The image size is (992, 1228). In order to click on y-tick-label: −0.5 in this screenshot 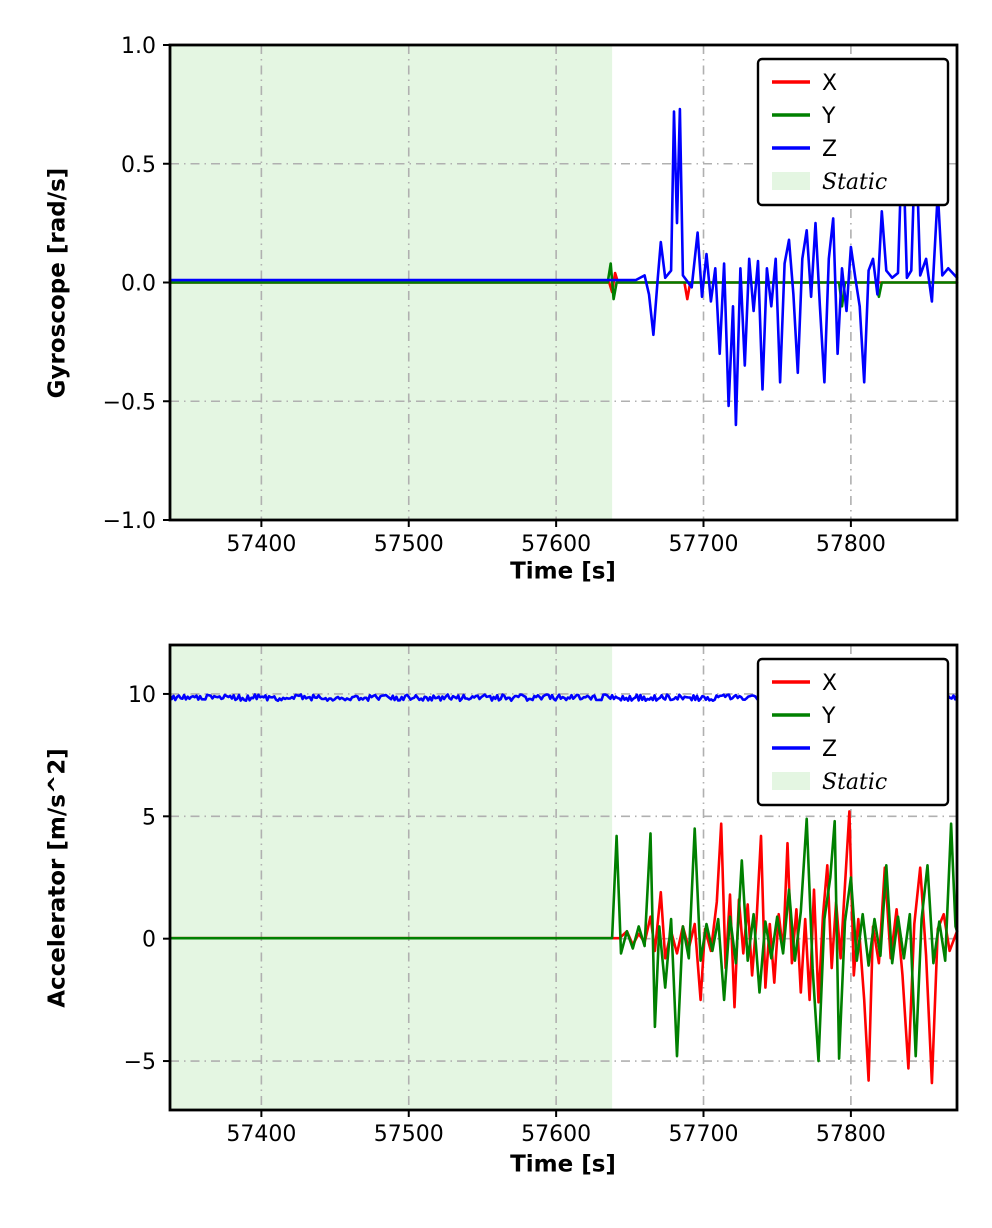, I will do `click(129, 402)`.